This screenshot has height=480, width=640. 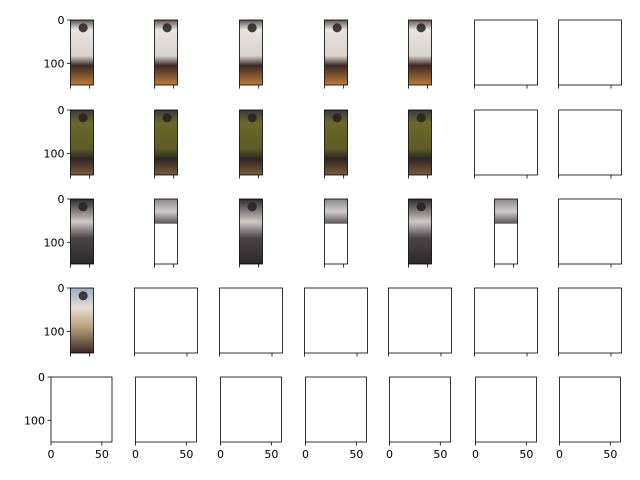 What do you see at coordinates (251, 52) in the screenshot?
I see `subplot-r0-c2` at bounding box center [251, 52].